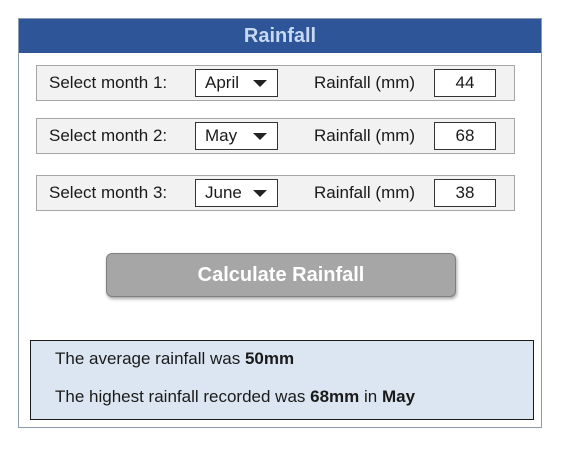 The image size is (566, 449). Describe the element at coordinates (365, 192) in the screenshot. I see `rainfall-3-label: Rainfall (mm)` at that location.